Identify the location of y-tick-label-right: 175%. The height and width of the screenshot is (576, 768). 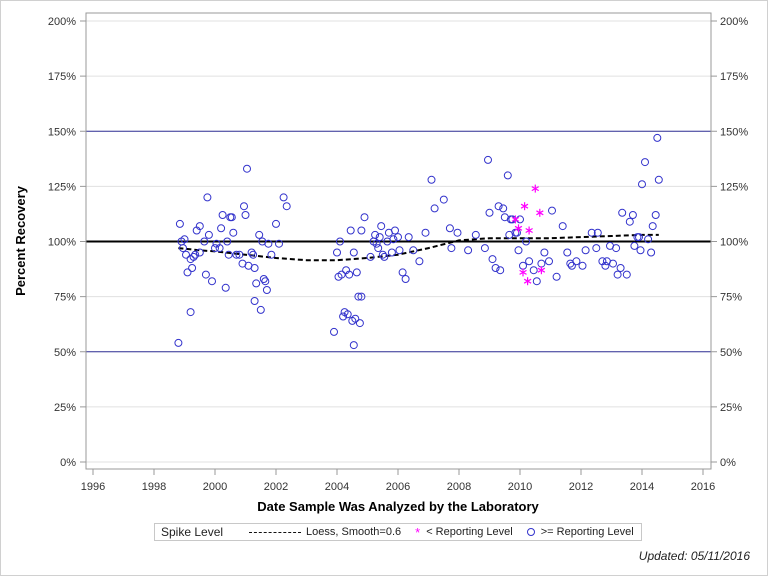
(734, 77).